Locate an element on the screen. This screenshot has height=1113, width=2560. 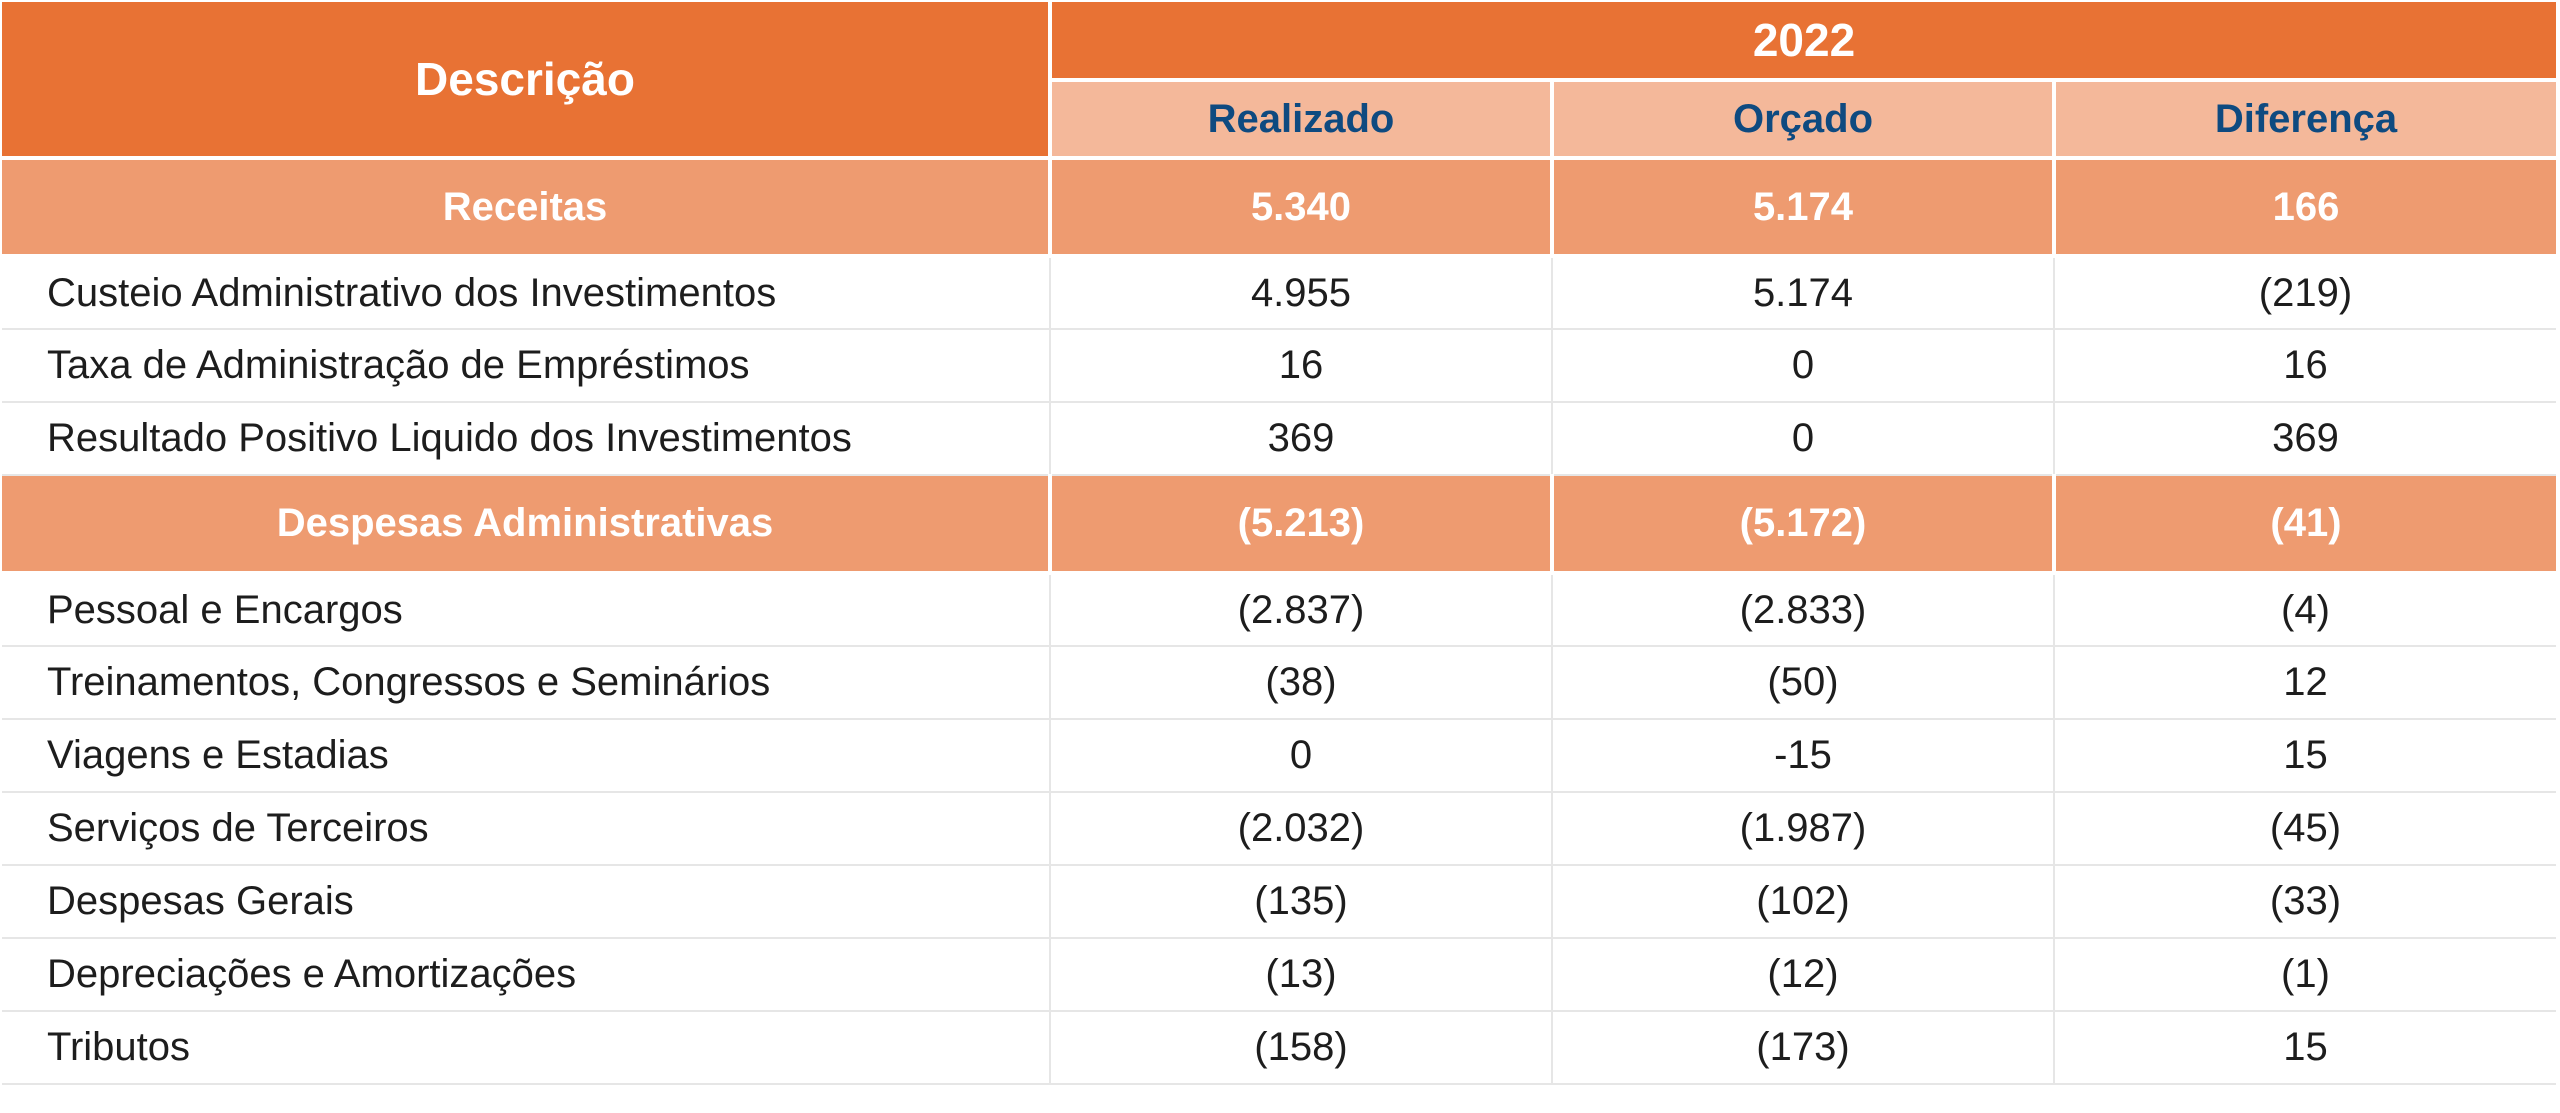
row-realizado: 4.955 is located at coordinates (1300, 293).